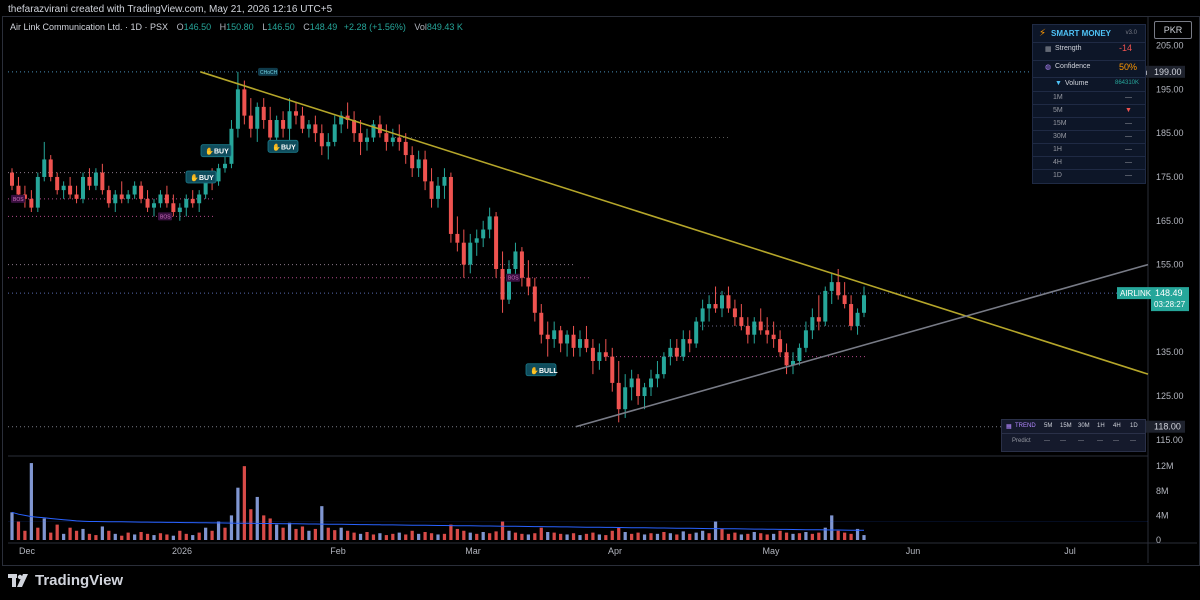  What do you see at coordinates (79, 580) in the screenshot?
I see `tradingview-wordmark: TradingView` at bounding box center [79, 580].